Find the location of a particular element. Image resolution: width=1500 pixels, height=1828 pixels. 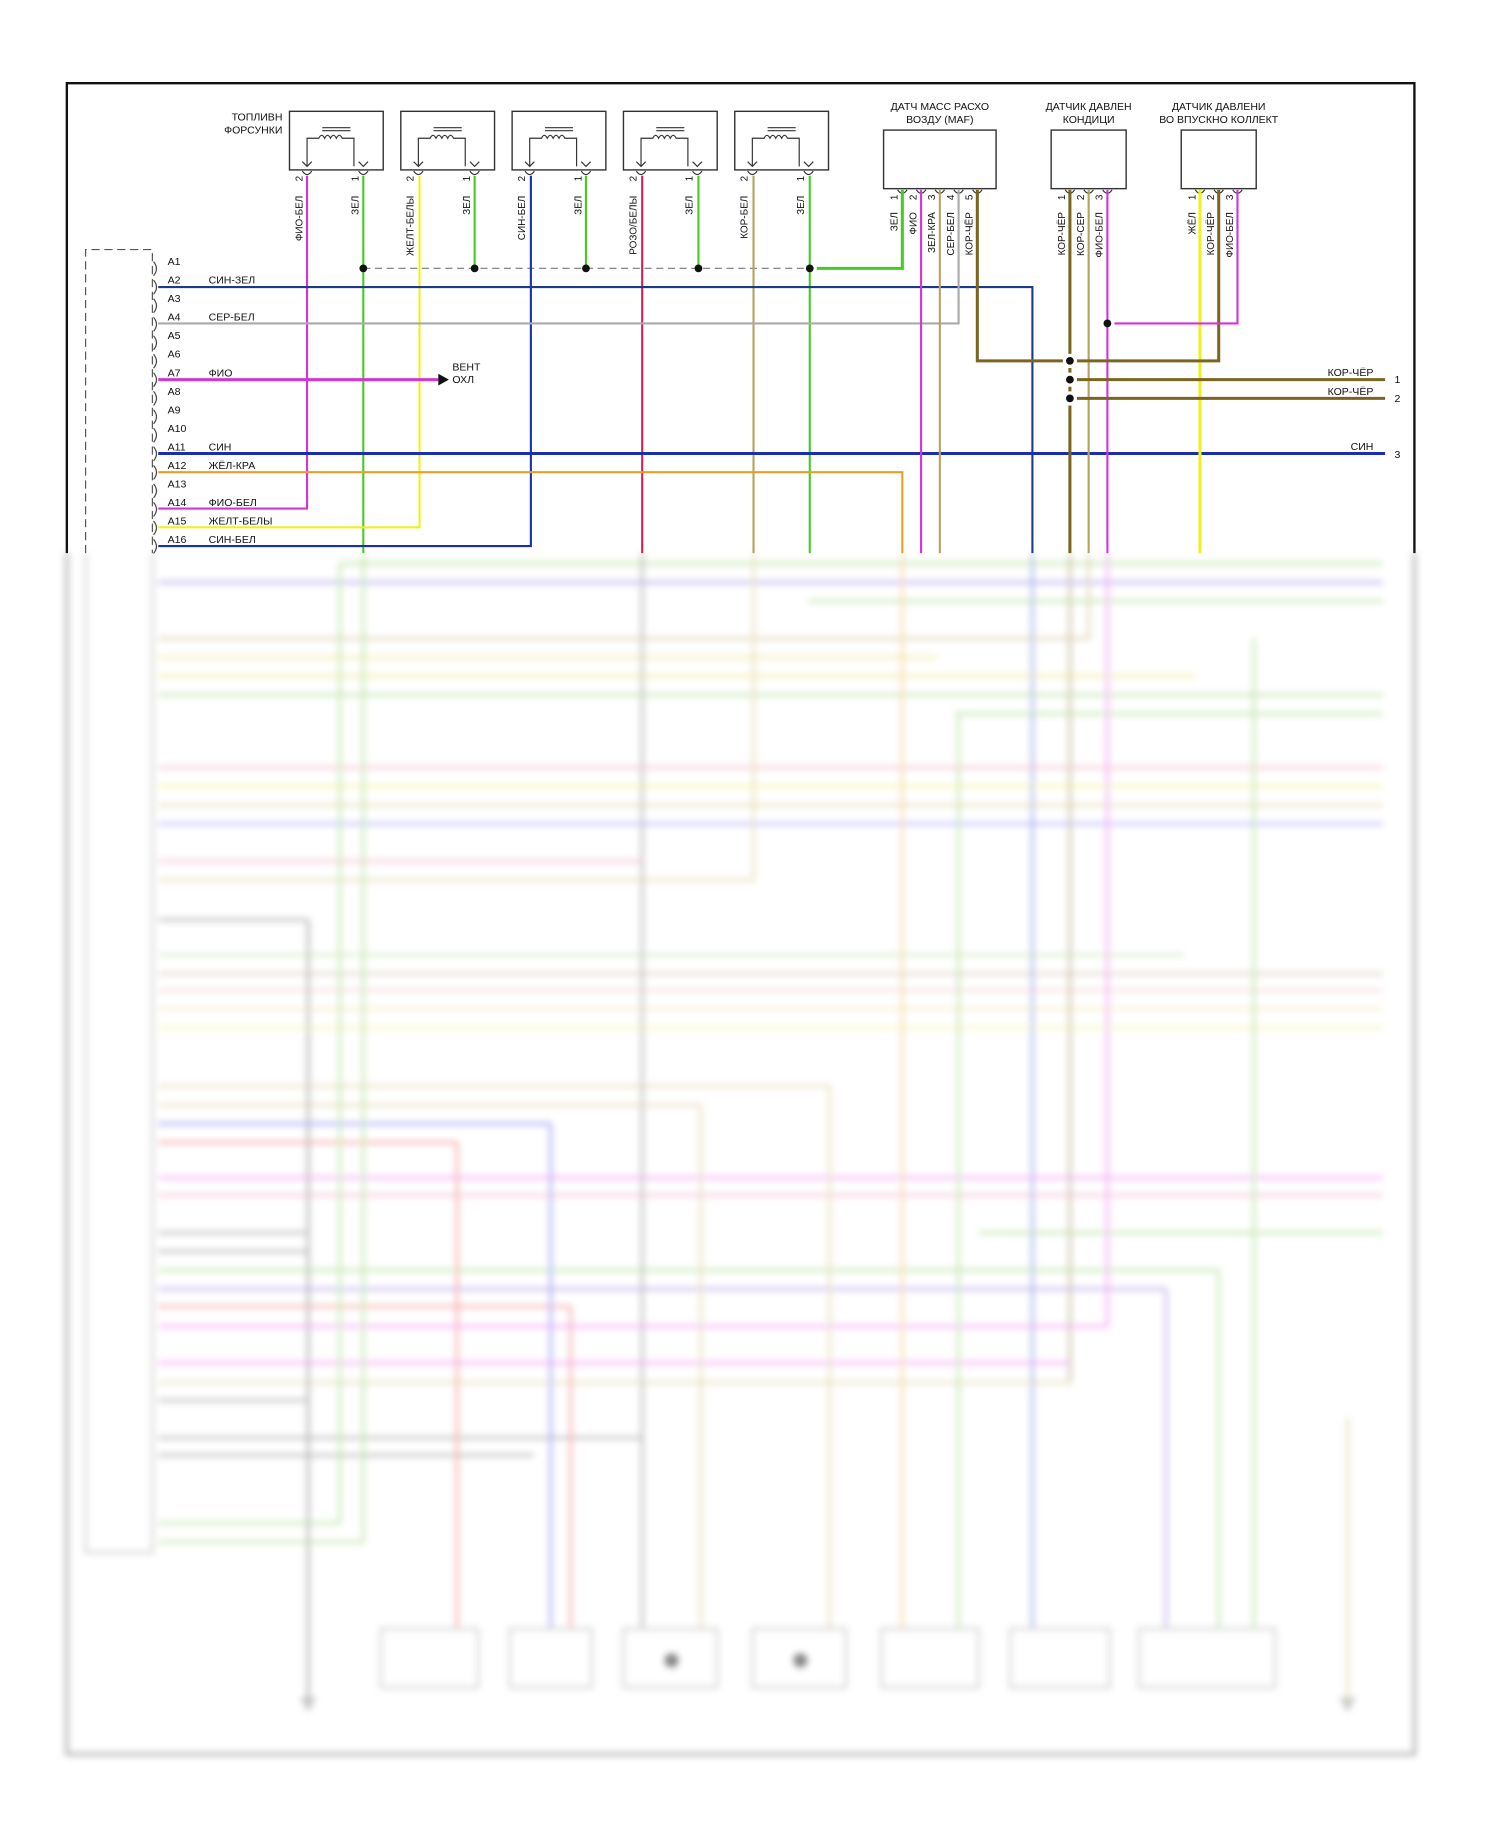

sensor-pin-number: 4 is located at coordinates (951, 197).